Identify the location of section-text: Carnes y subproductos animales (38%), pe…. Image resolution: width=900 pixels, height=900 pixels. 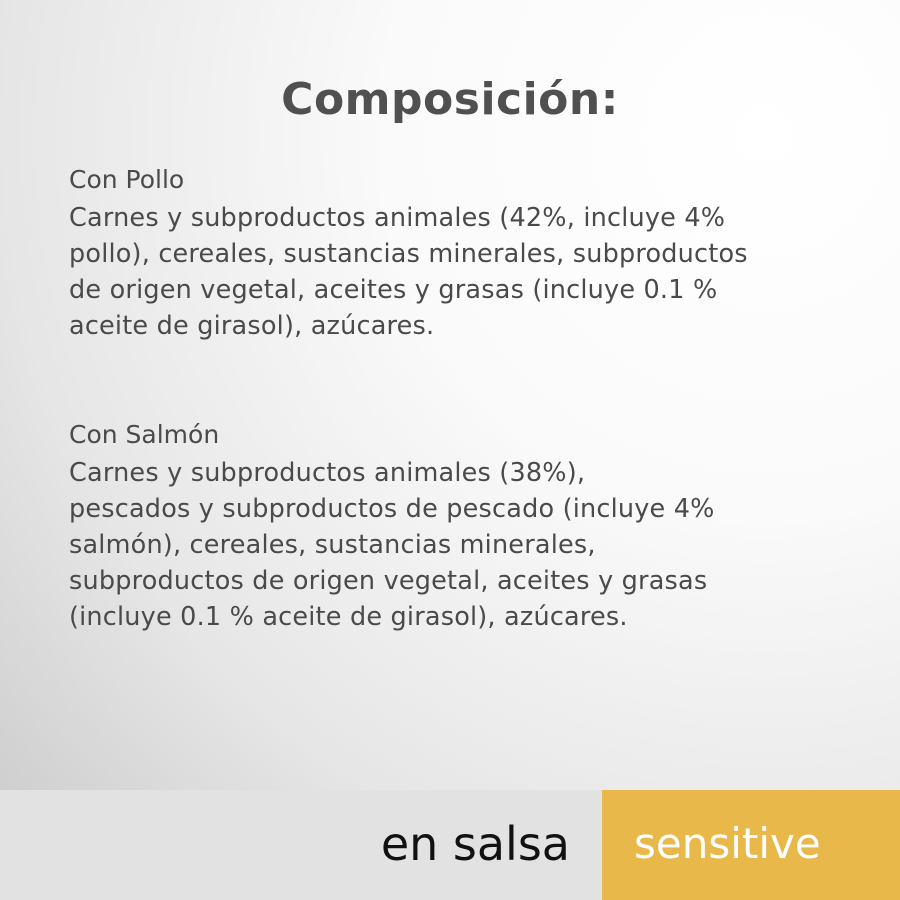
(392, 545).